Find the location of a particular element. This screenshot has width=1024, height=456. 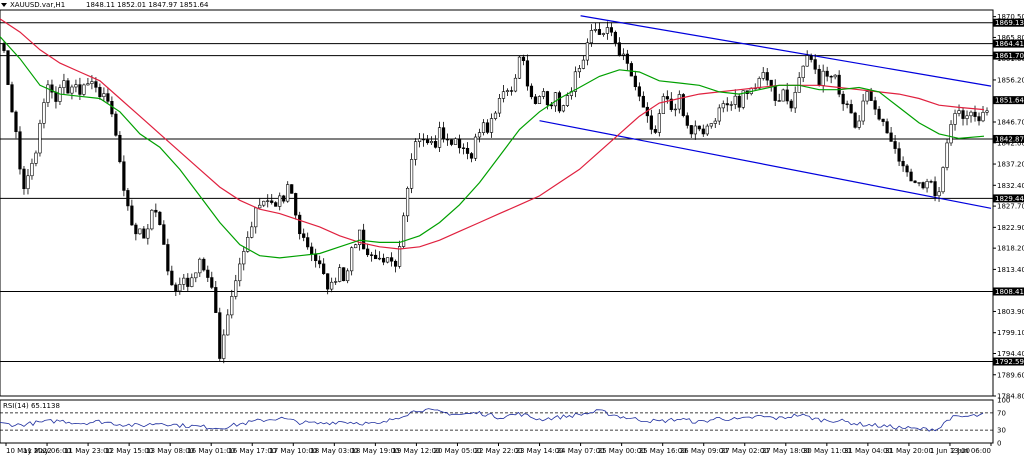

level-price-label: 1842.87 is located at coordinates (1009, 139).